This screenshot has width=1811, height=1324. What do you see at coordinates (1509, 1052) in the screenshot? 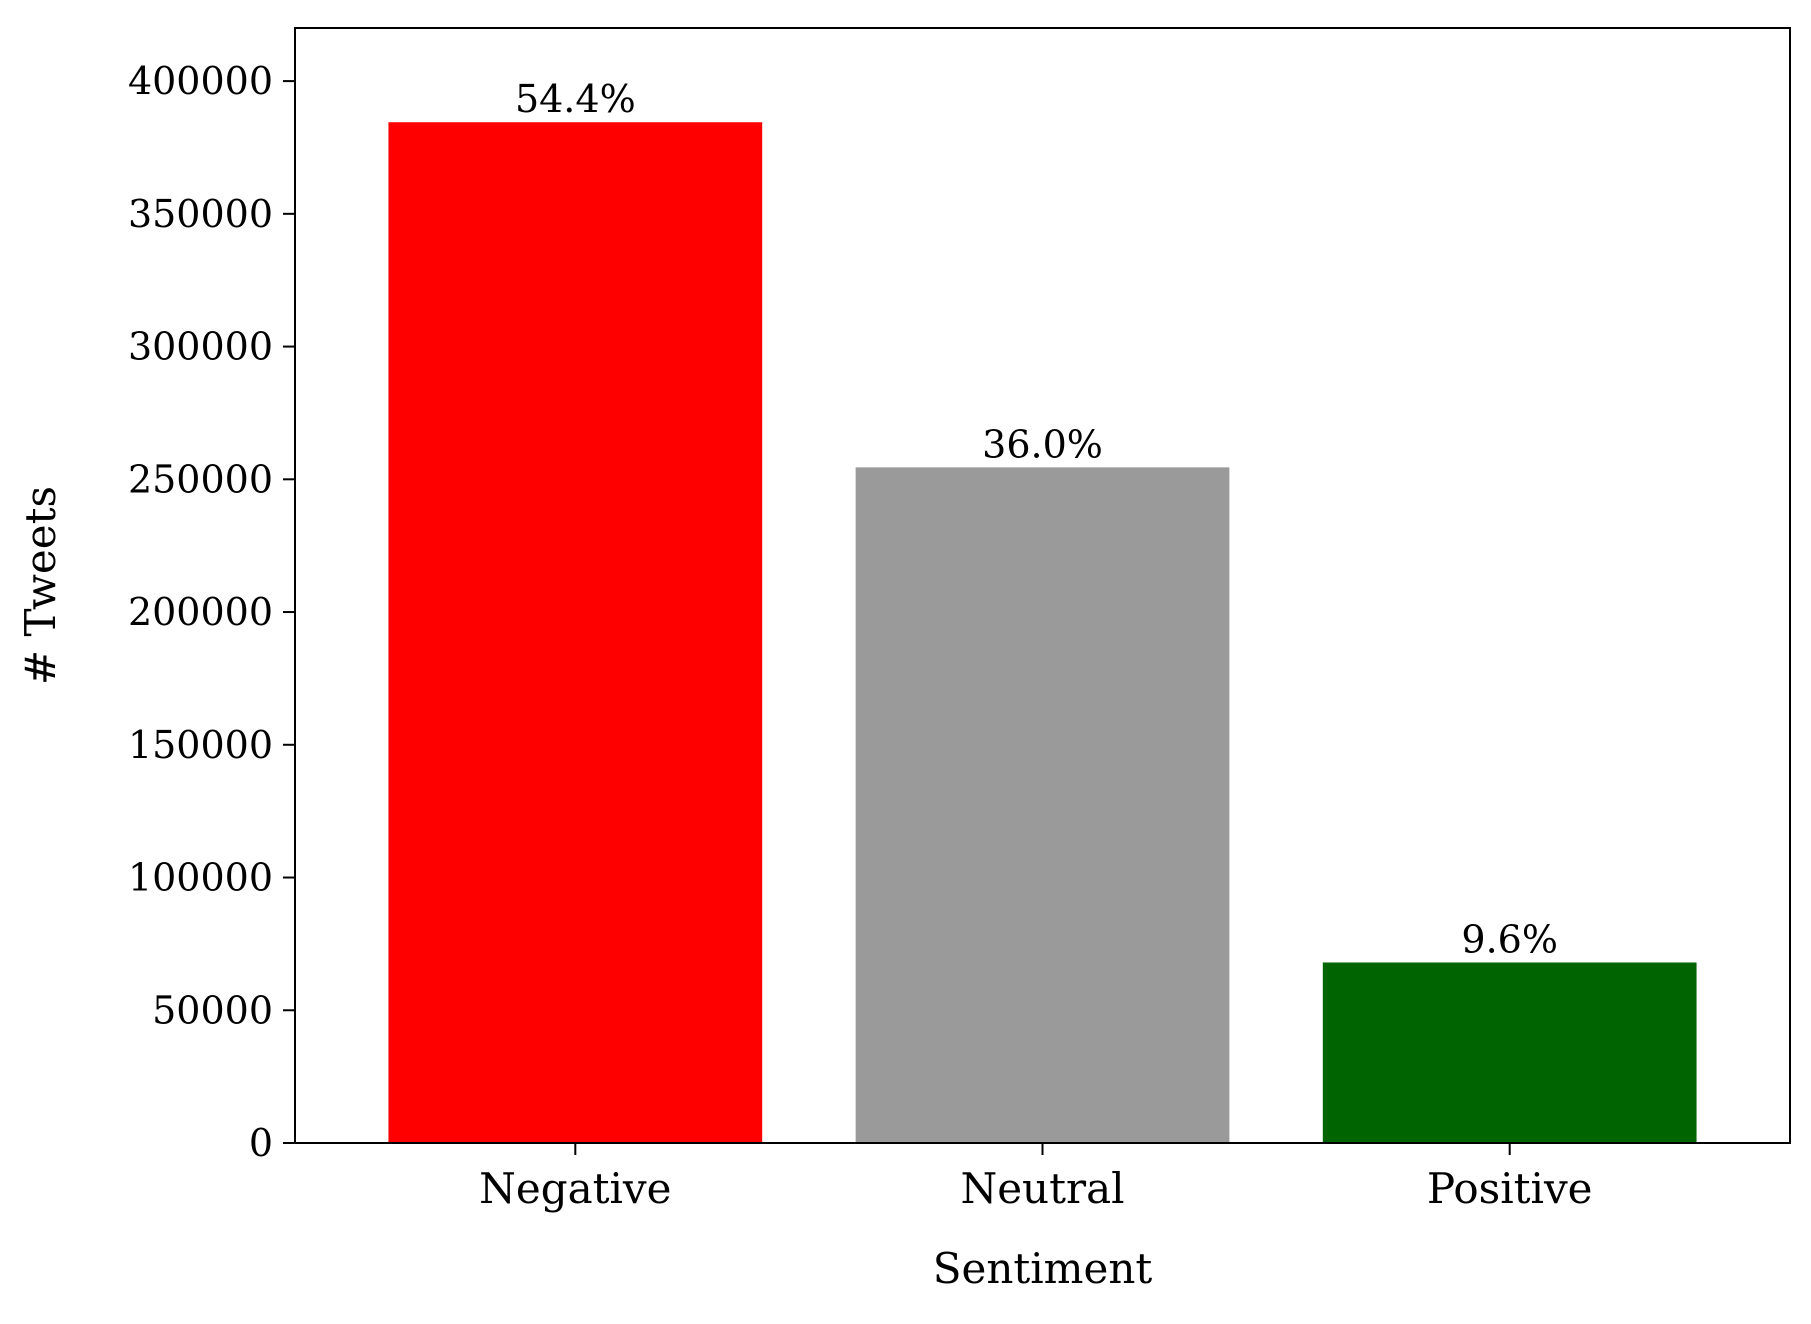
I see `bar-positive` at bounding box center [1509, 1052].